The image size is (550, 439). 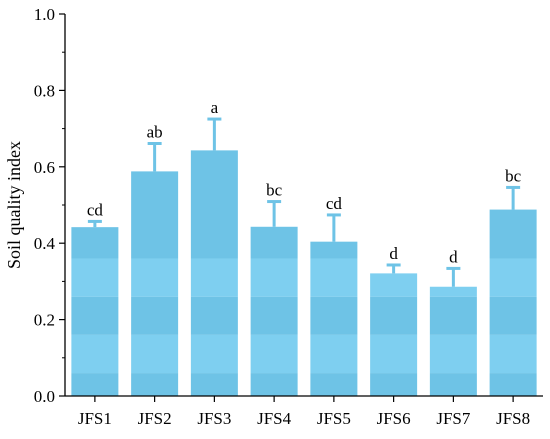 I want to click on bar-jfs7, so click(x=453, y=341).